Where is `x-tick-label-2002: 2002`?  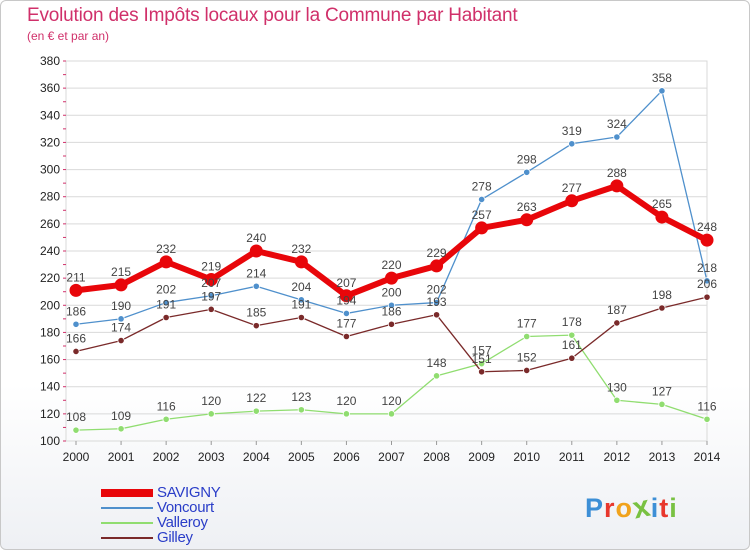 x-tick-label-2002: 2002 is located at coordinates (166, 457).